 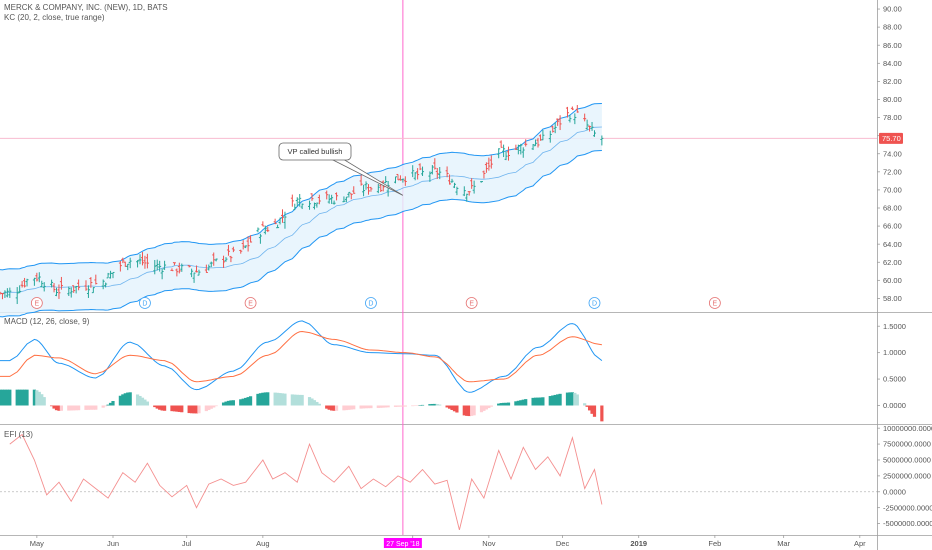 I want to click on time-axis: MayJunJulAugOctNovDec2019FebMarApr, so click(x=448, y=541).